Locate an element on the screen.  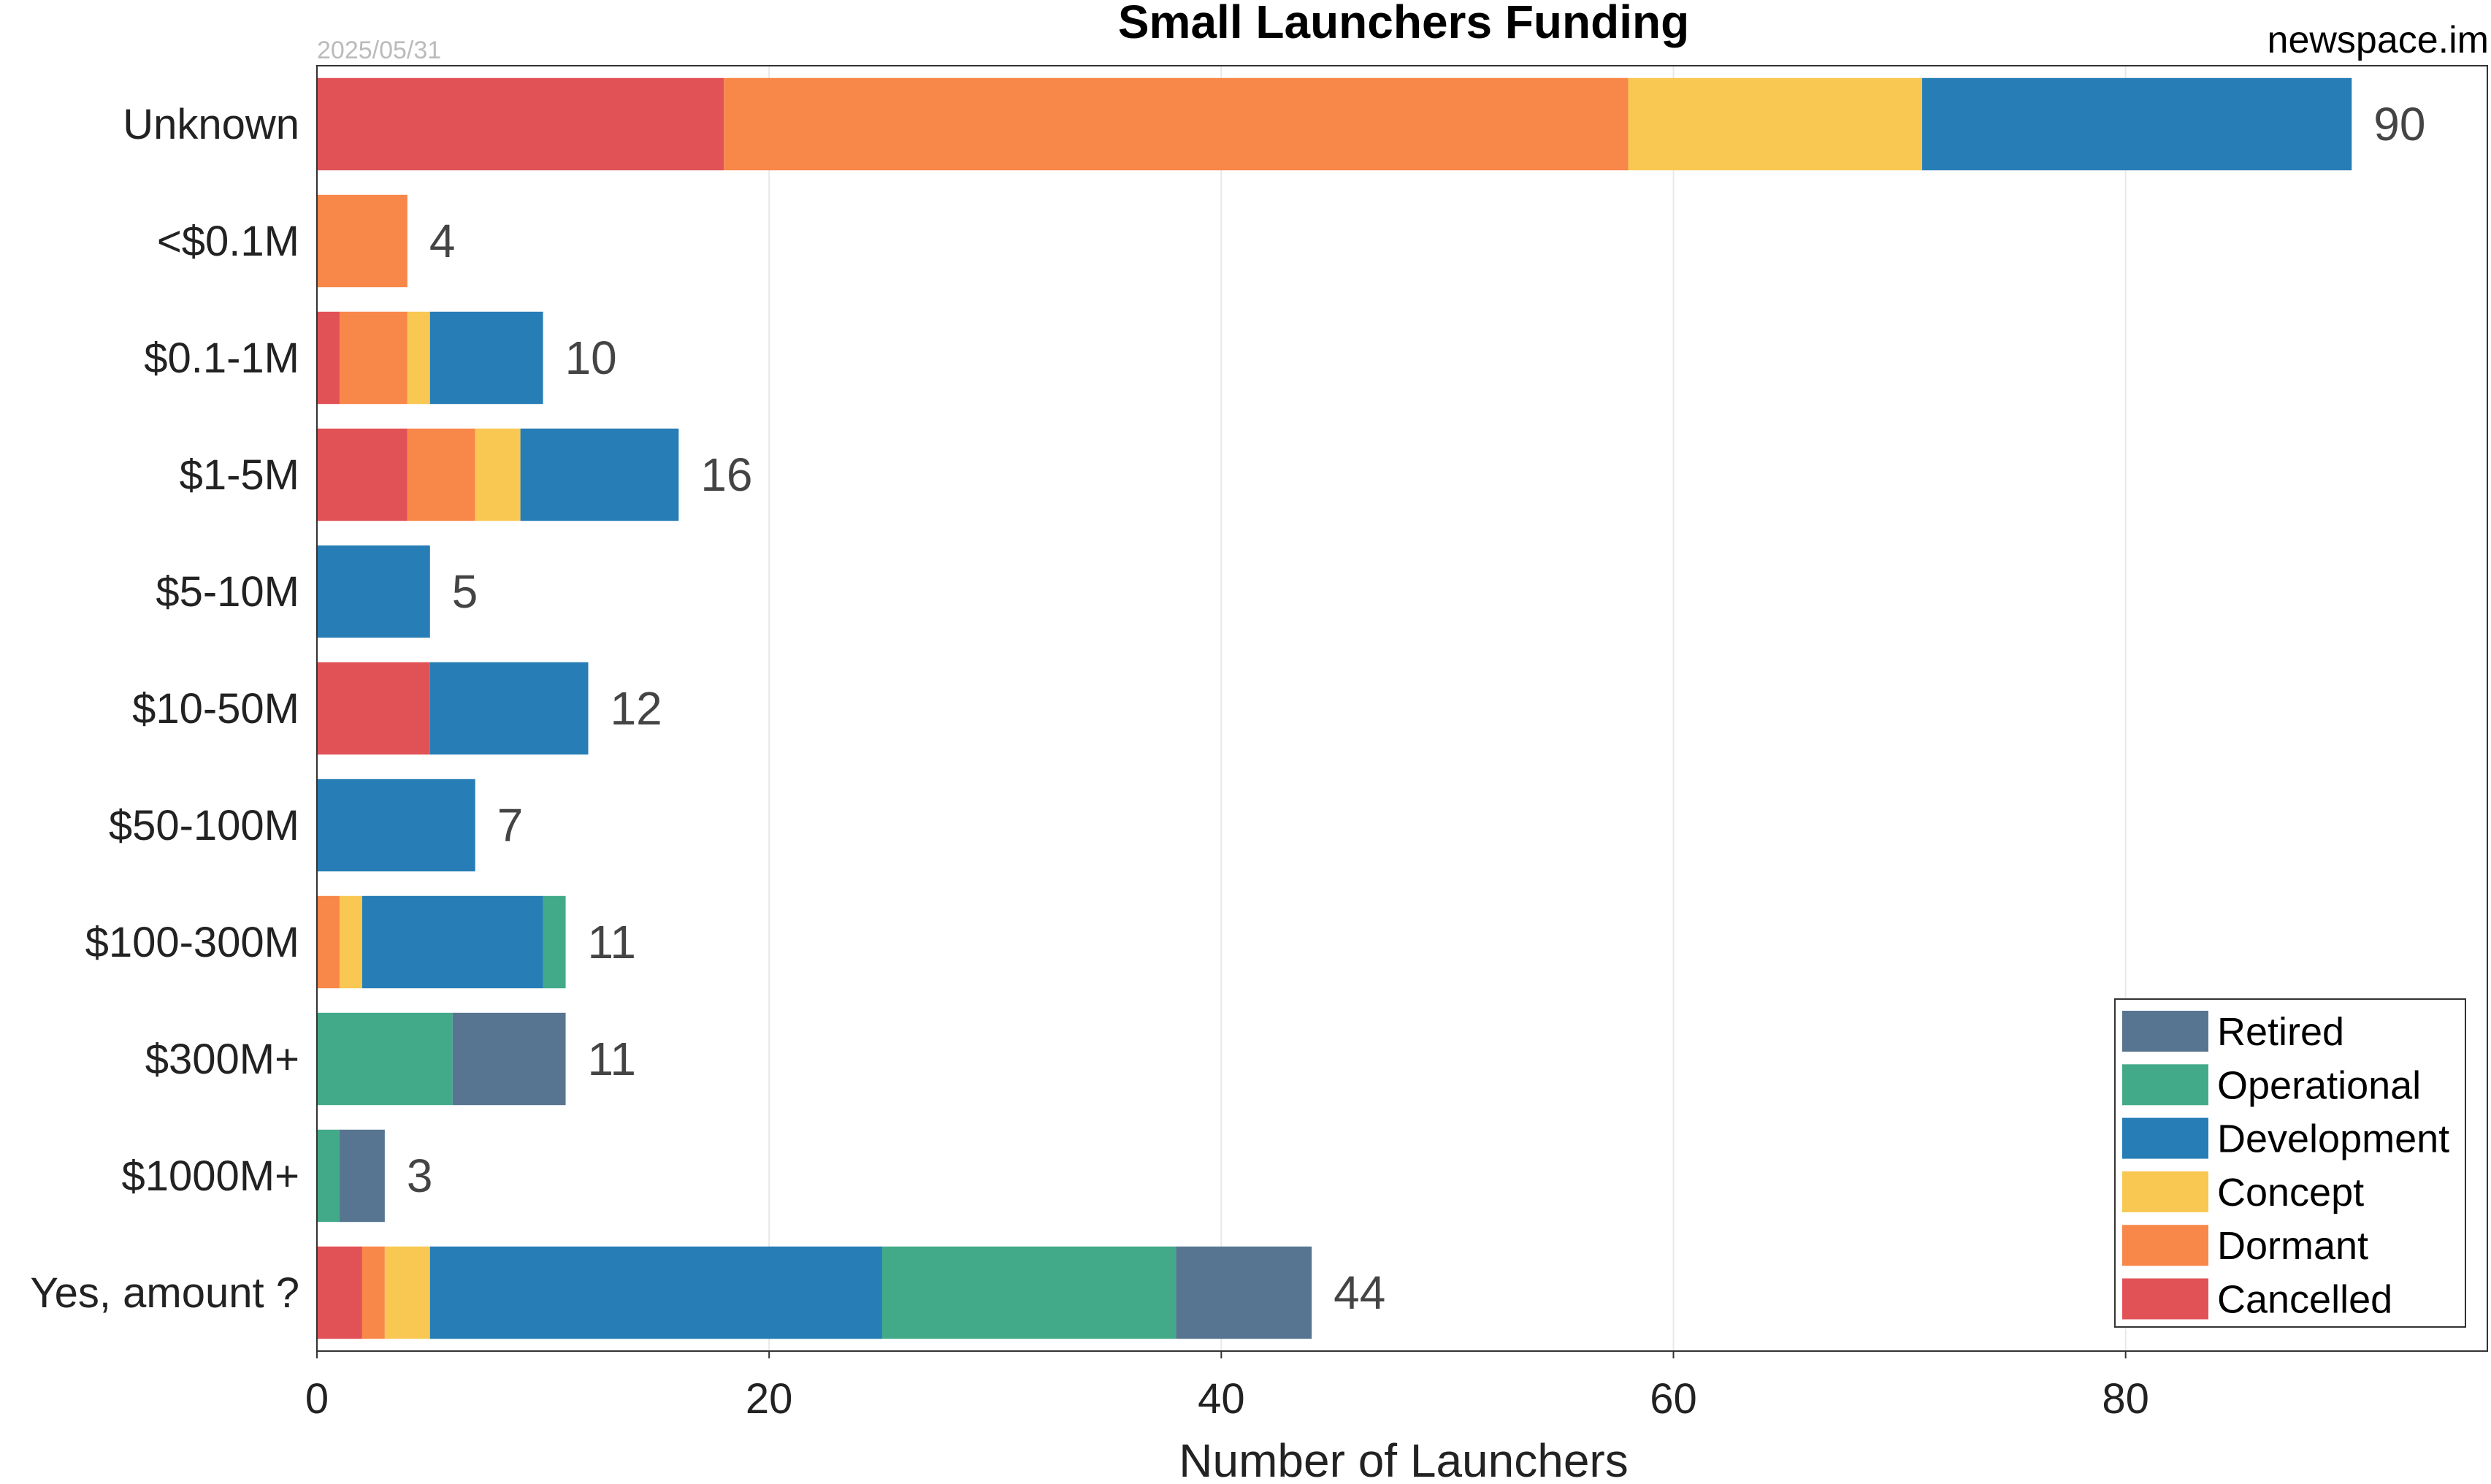
x-tick-label: 60 is located at coordinates (1673, 1399).